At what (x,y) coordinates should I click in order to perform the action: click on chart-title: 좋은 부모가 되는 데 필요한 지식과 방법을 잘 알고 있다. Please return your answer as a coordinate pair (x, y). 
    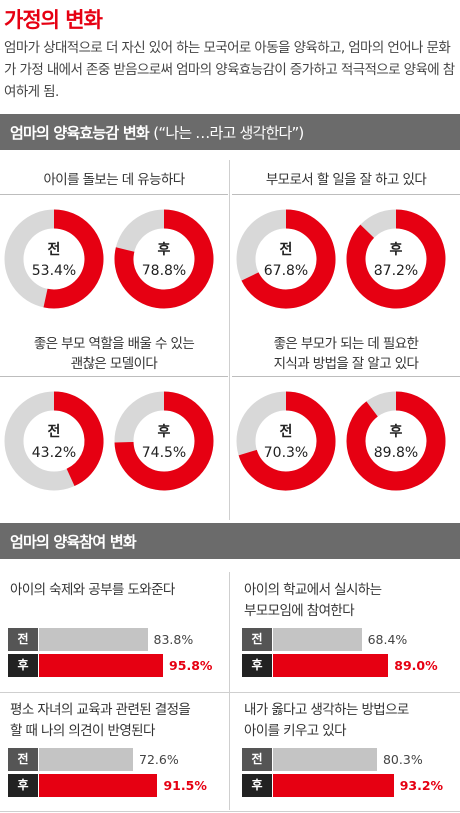
    Looking at the image, I should click on (346, 354).